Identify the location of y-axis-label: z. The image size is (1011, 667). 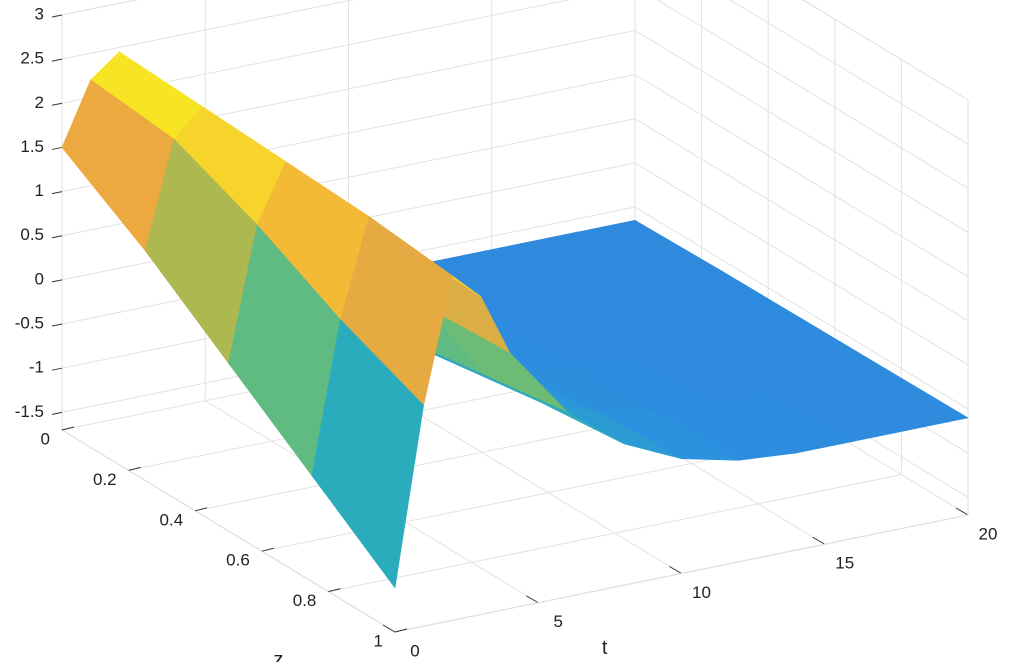
(278, 655).